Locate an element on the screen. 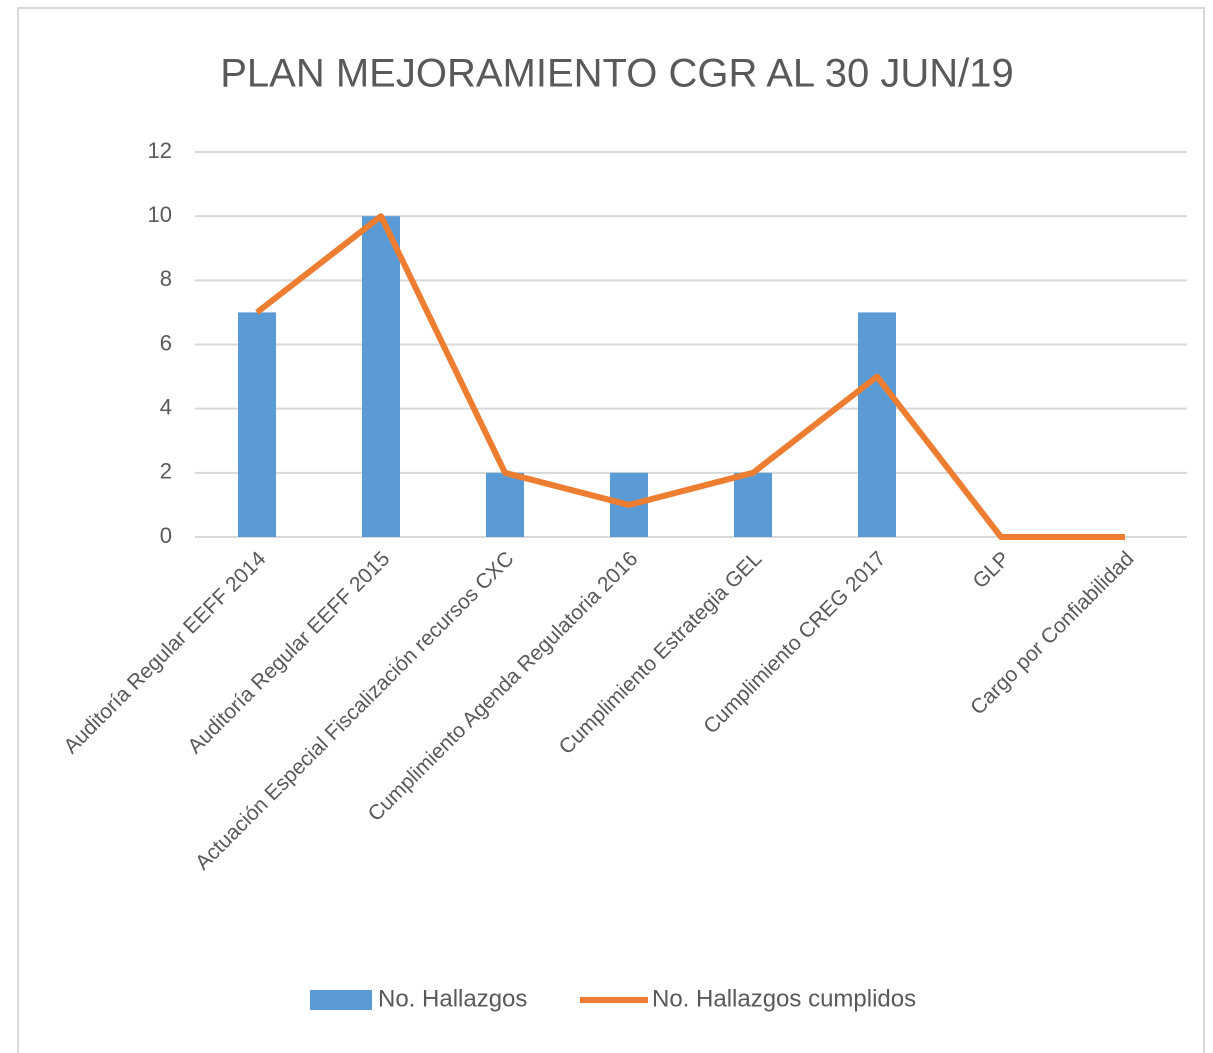  legend-label: No. Hallazgos cumplidos is located at coordinates (784, 998).